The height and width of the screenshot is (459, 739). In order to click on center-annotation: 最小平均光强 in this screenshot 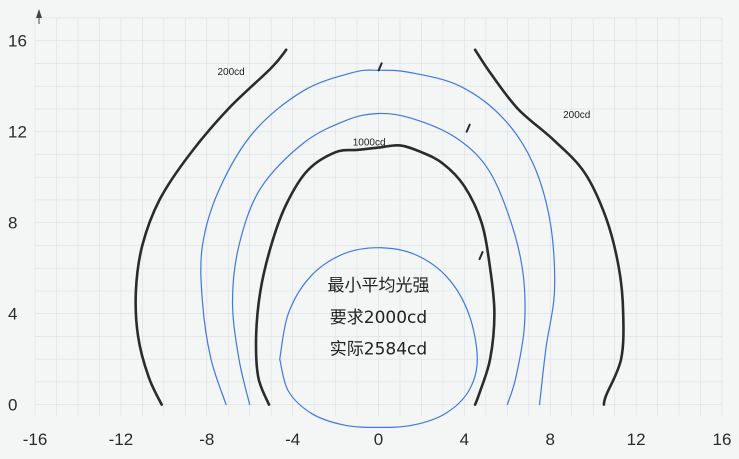, I will do `click(379, 286)`.